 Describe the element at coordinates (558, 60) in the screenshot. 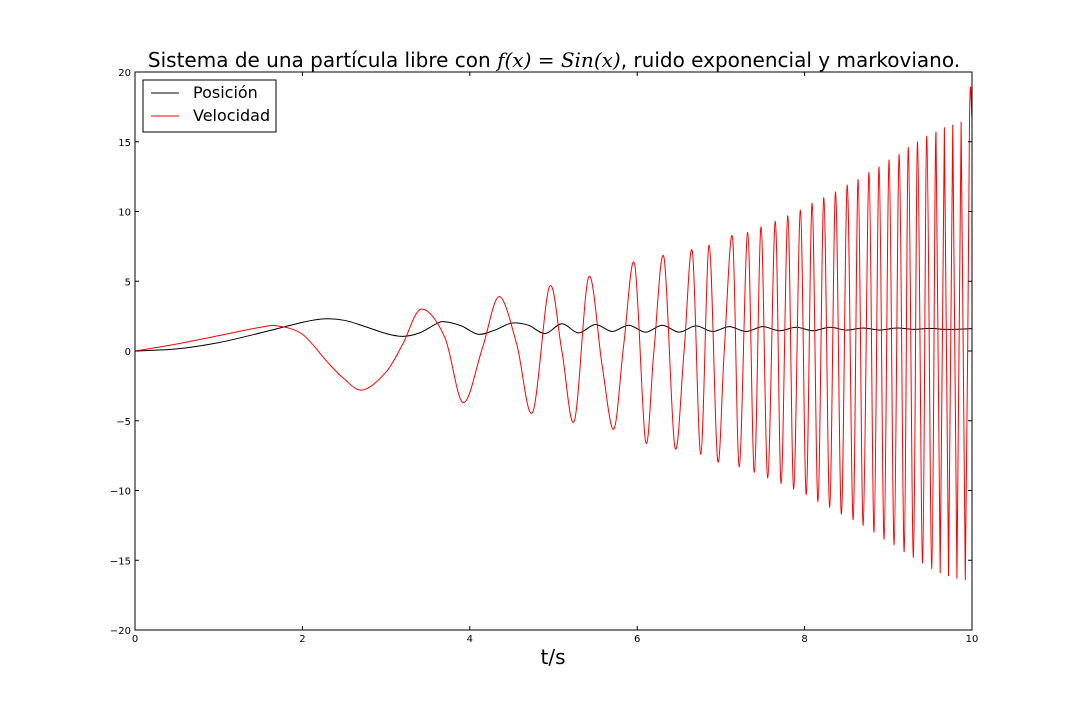

I see `chart-title-math: f(x) = Sin(x)` at that location.